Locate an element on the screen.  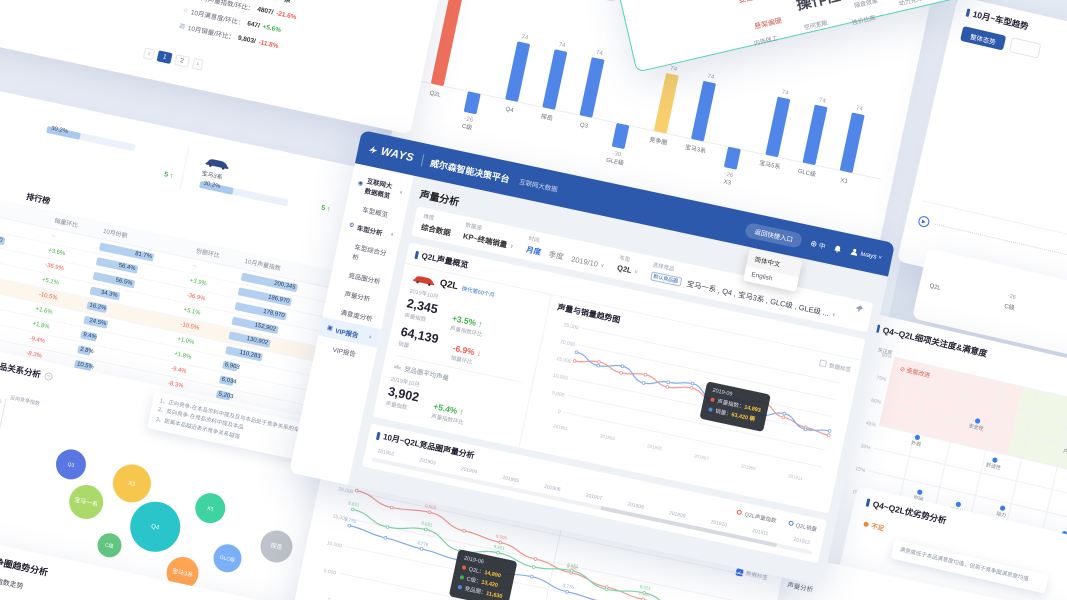
bubble-宝马3系 is located at coordinates (183, 573).